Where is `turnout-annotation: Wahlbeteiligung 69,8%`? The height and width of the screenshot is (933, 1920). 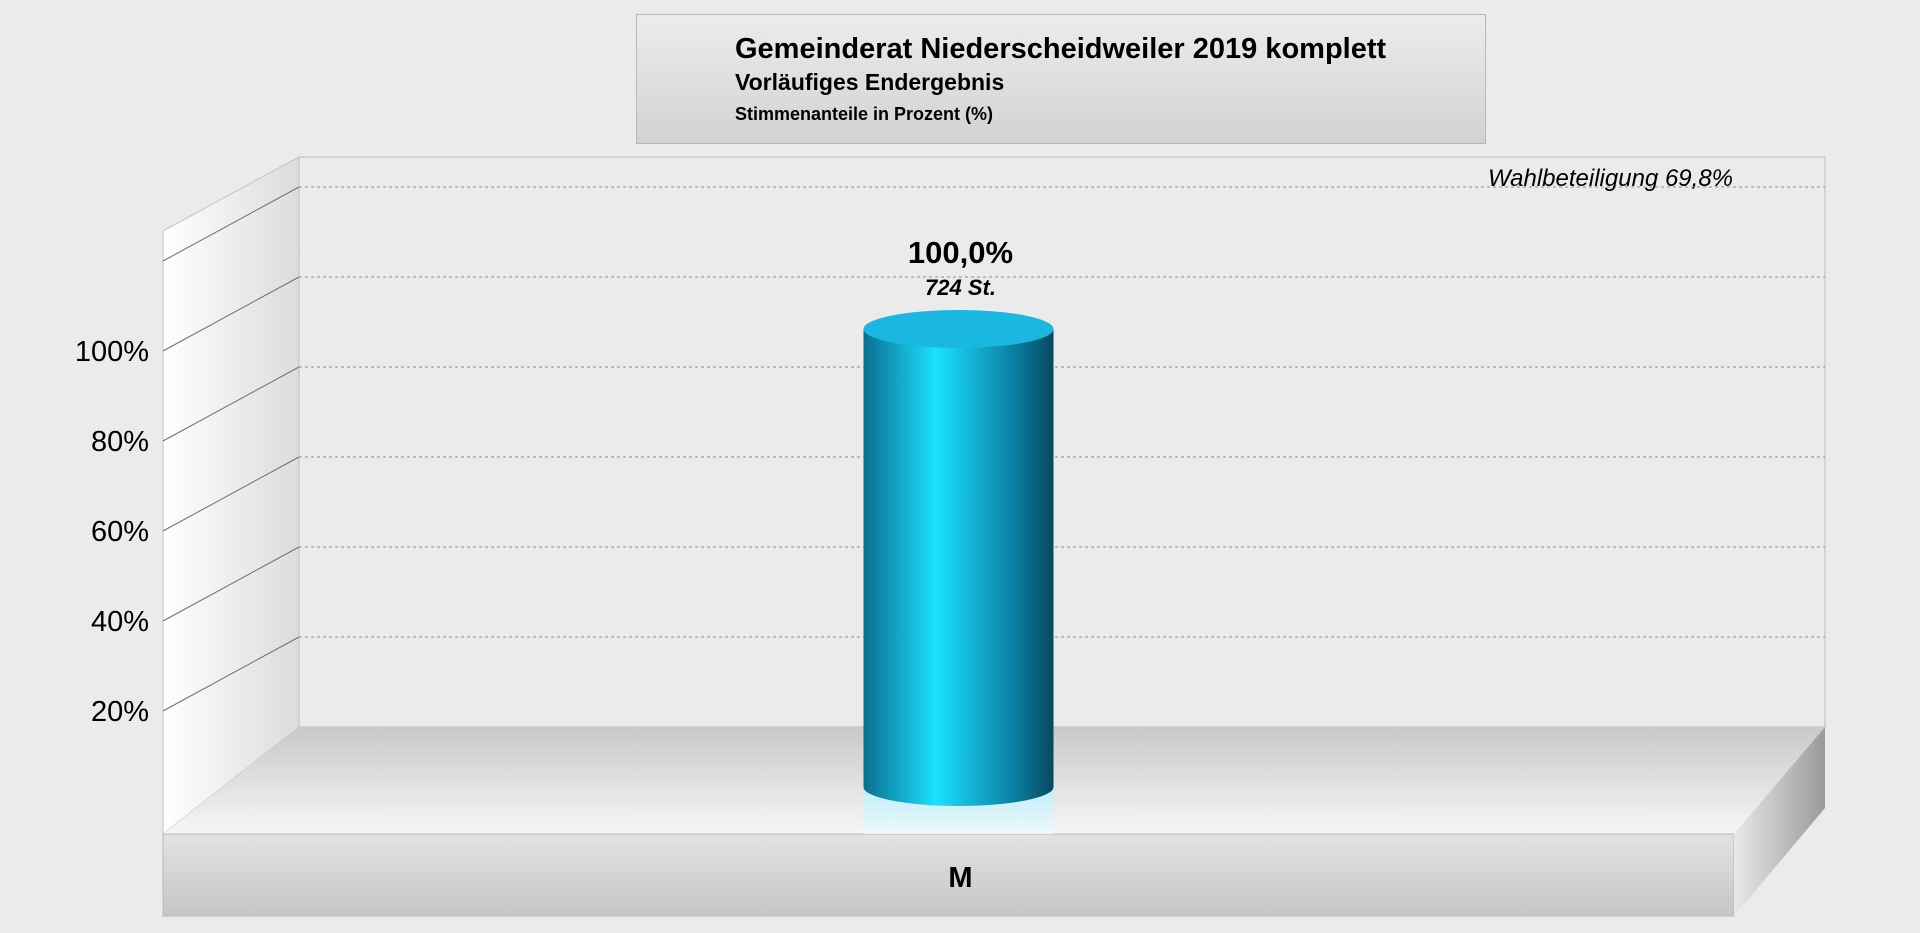 turnout-annotation: Wahlbeteiligung 69,8% is located at coordinates (1610, 178).